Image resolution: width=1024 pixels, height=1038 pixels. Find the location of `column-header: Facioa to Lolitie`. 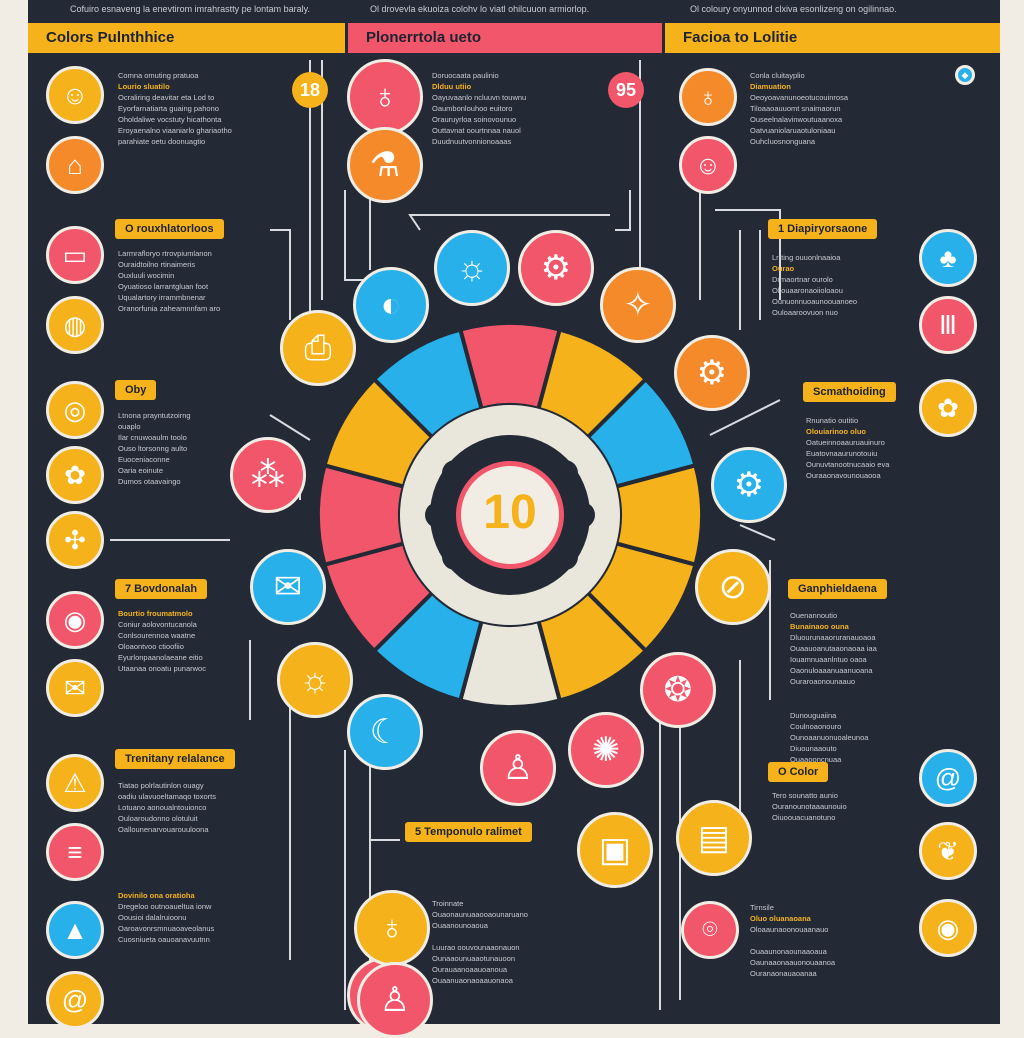

column-header: Facioa to Lolitie is located at coordinates (832, 38).